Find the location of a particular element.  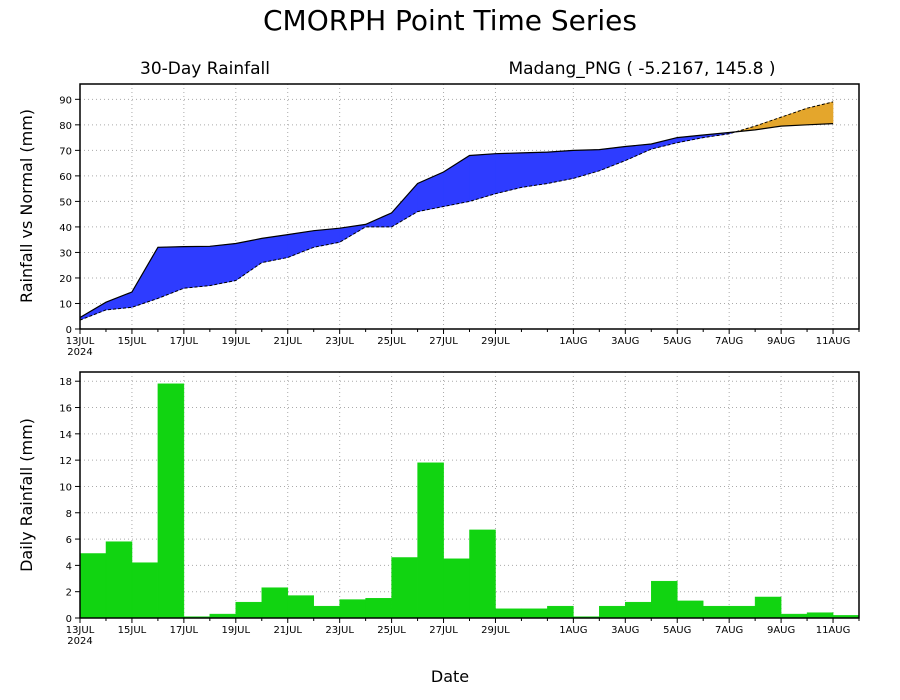

top-ylabel: Rainfall vs Normal (mm) is located at coordinates (26, 206).